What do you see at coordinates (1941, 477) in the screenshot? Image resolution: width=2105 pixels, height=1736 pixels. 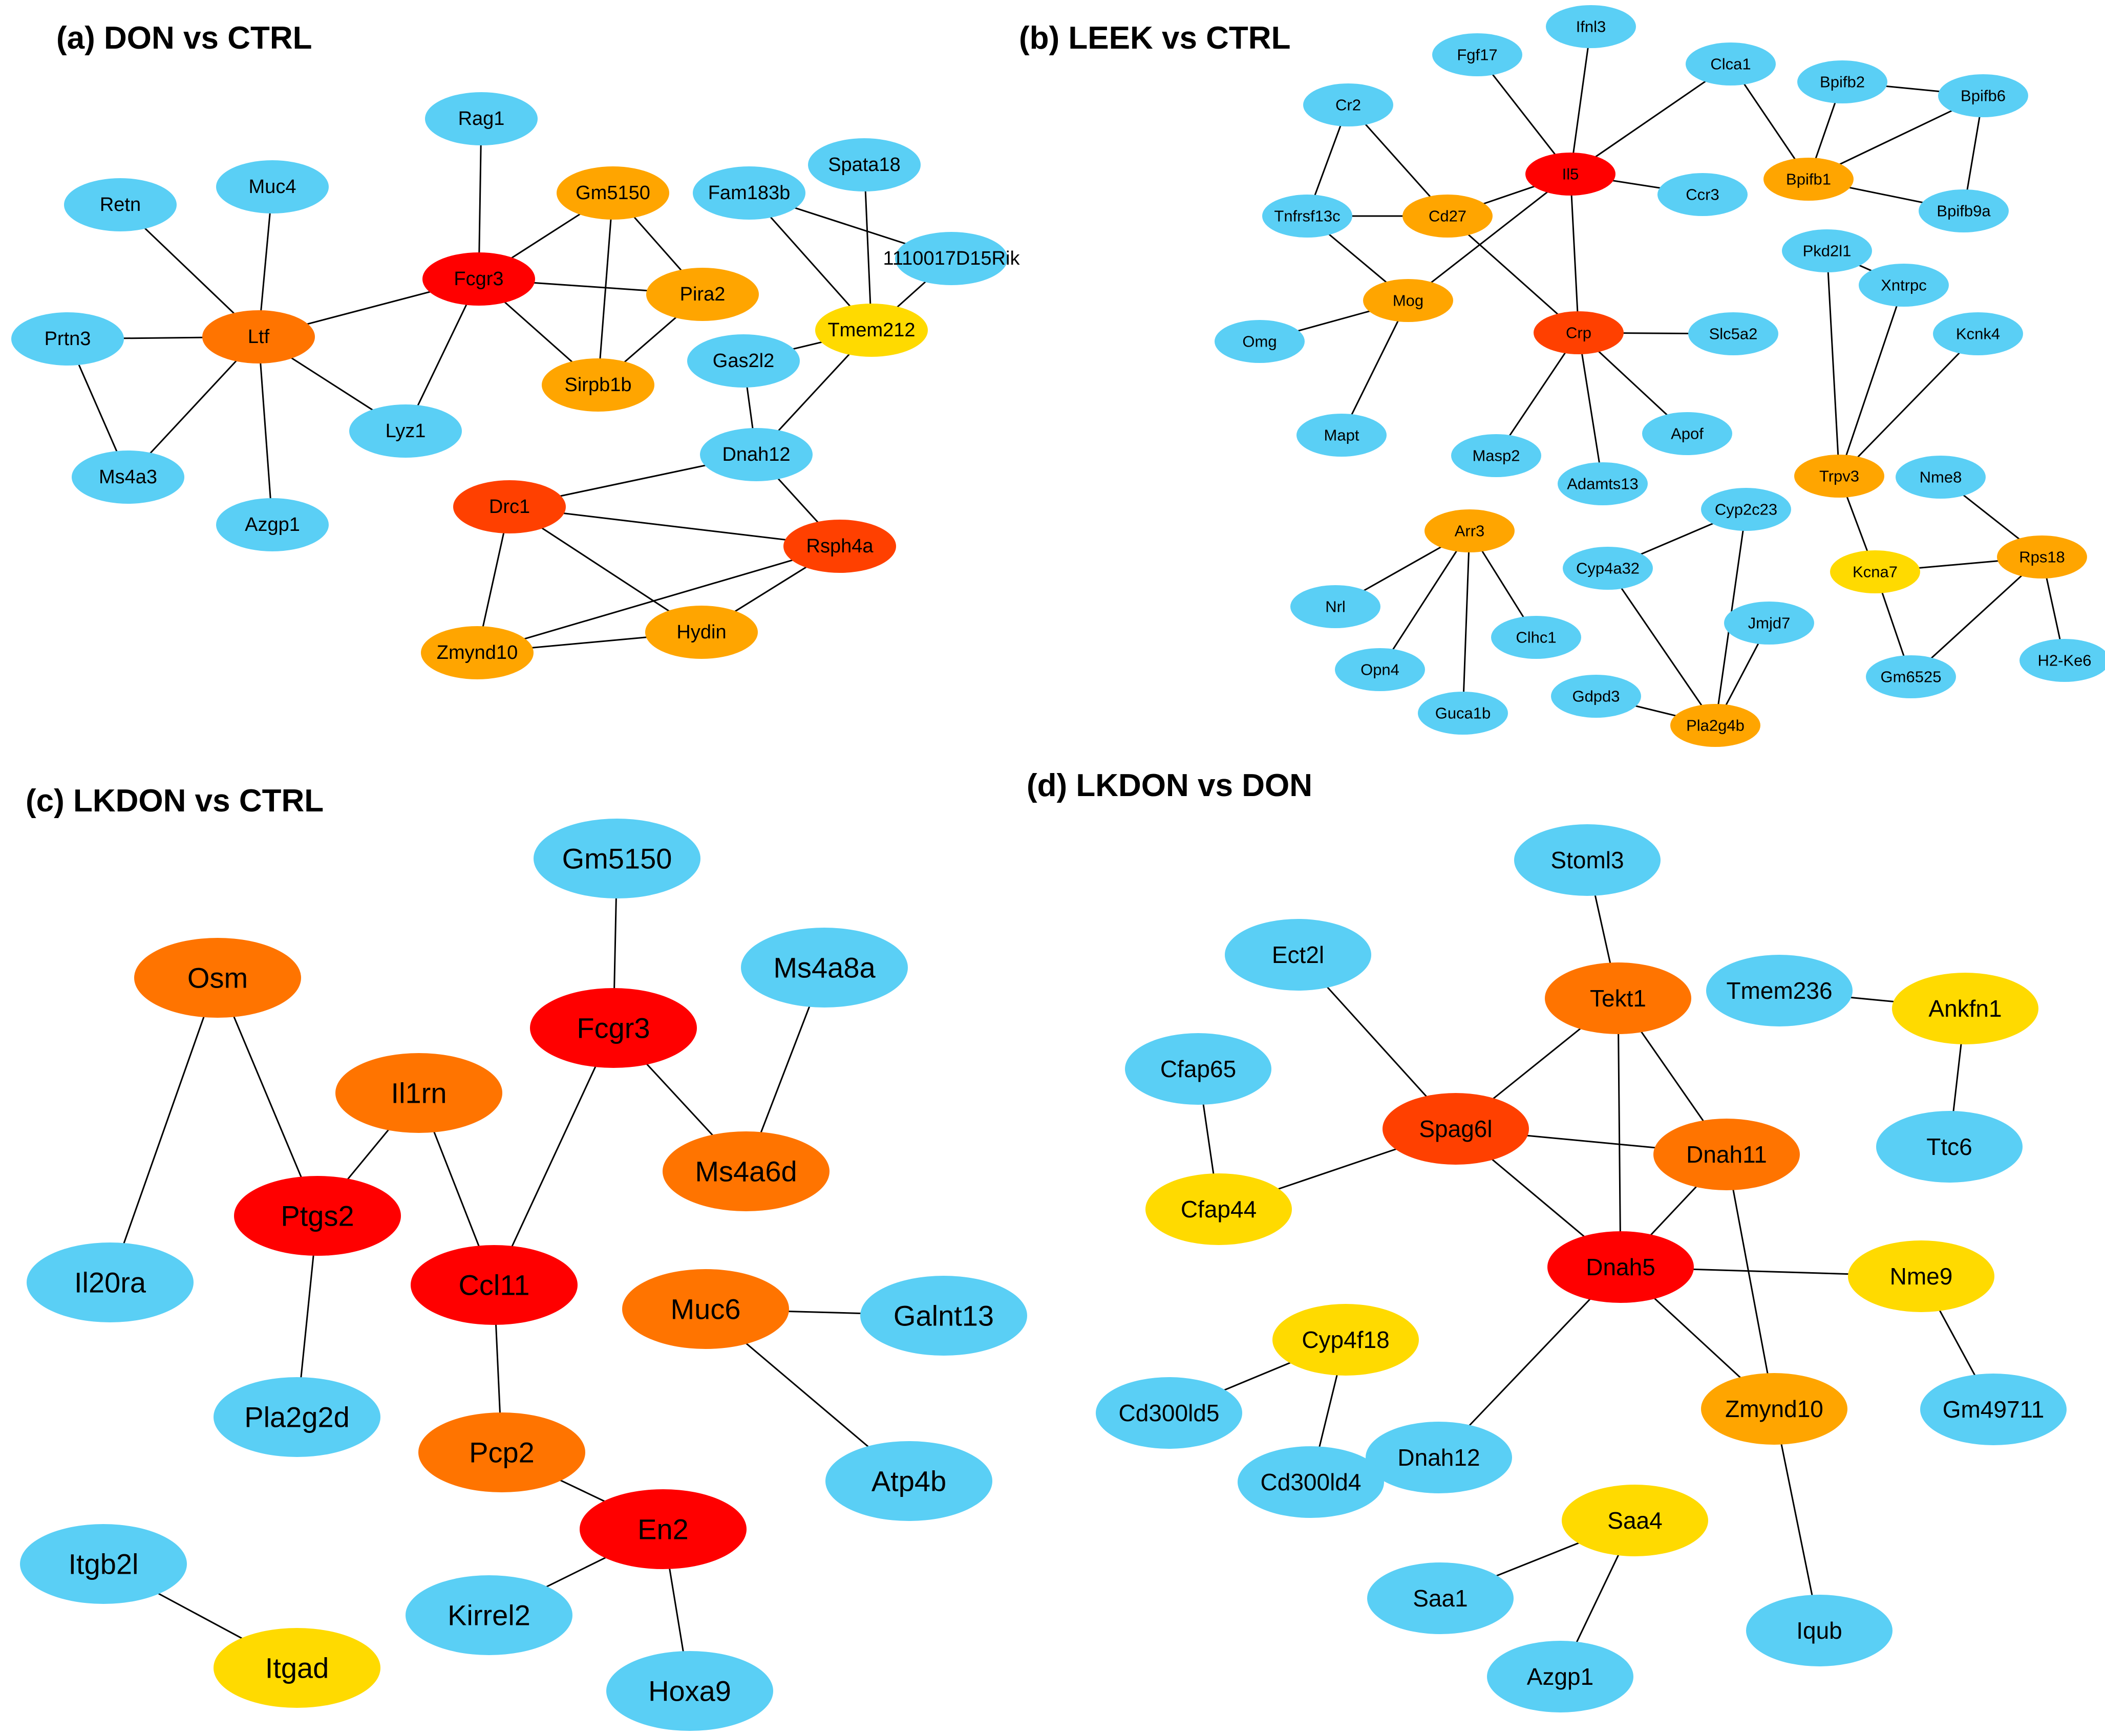 I see `panel-b-node-nme8-shape` at bounding box center [1941, 477].